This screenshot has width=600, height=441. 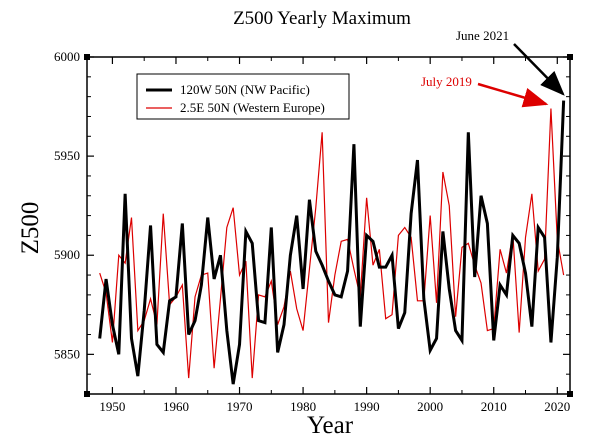 I want to click on legend-box, so click(x=243, y=96).